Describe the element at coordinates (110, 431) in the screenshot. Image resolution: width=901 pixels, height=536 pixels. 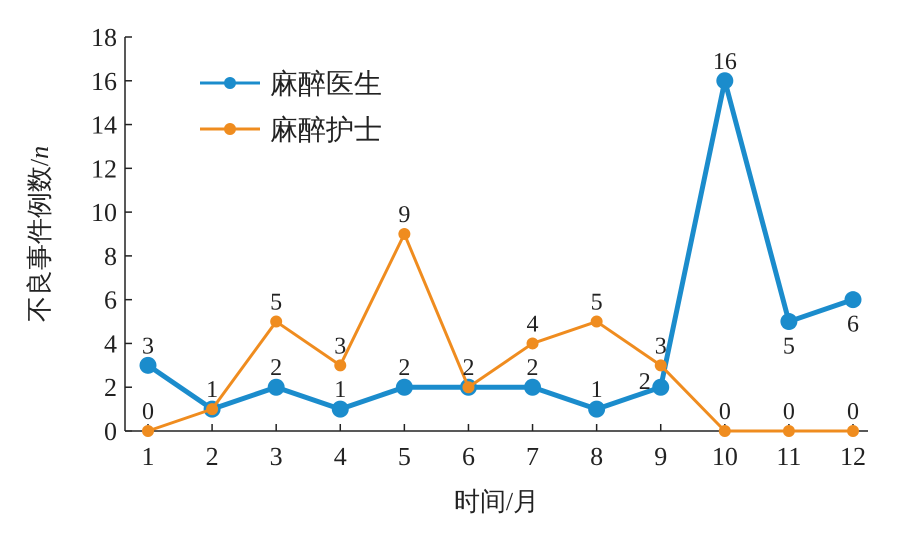
I see `y-tick-label: 0` at that location.